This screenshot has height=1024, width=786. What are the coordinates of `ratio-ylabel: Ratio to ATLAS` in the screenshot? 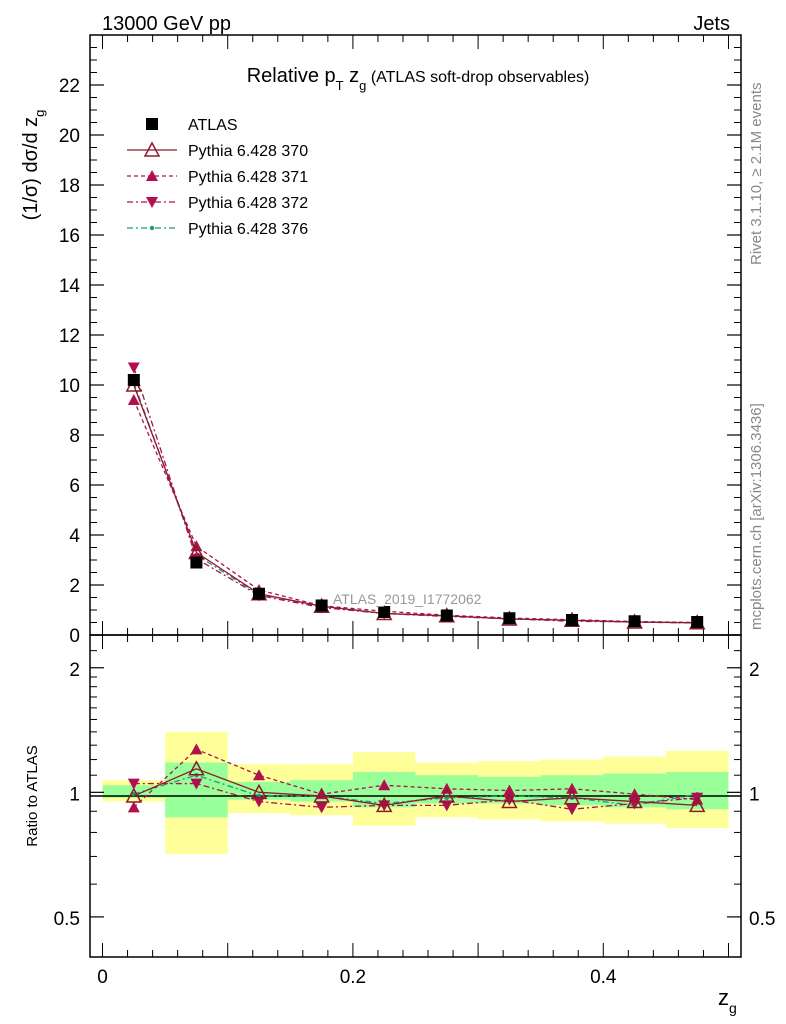 It's located at (32, 795).